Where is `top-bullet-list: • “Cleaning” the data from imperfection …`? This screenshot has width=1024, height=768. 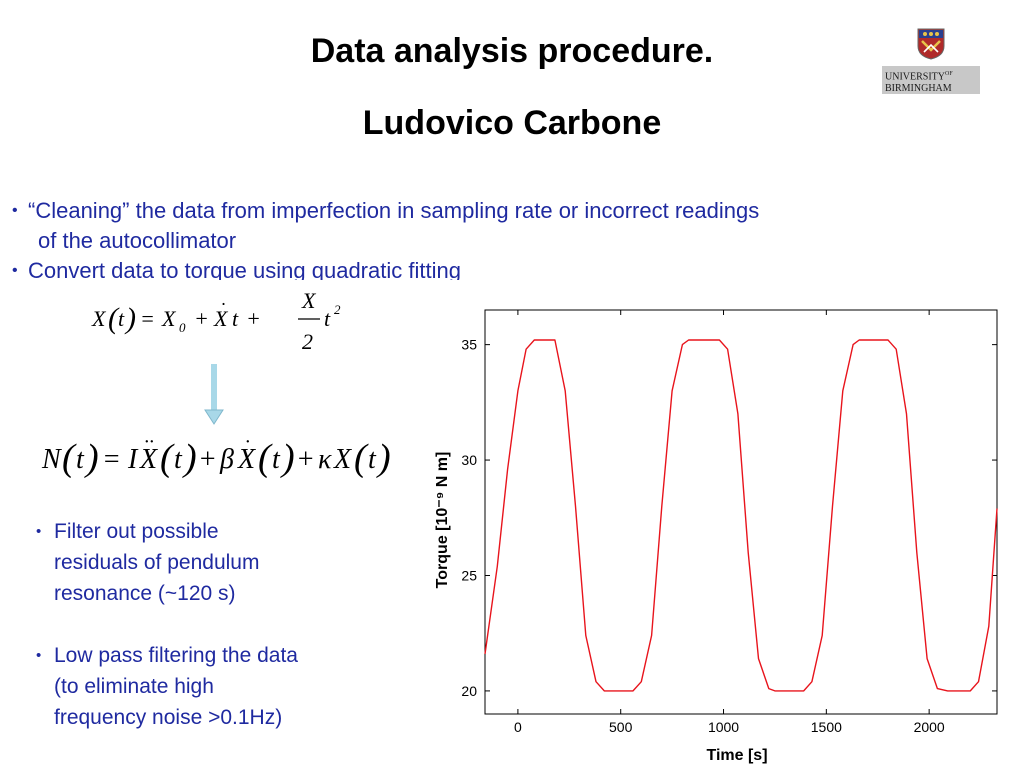
top-bullet-list: • “Cleaning” the data from imperfection … is located at coordinates (512, 238).